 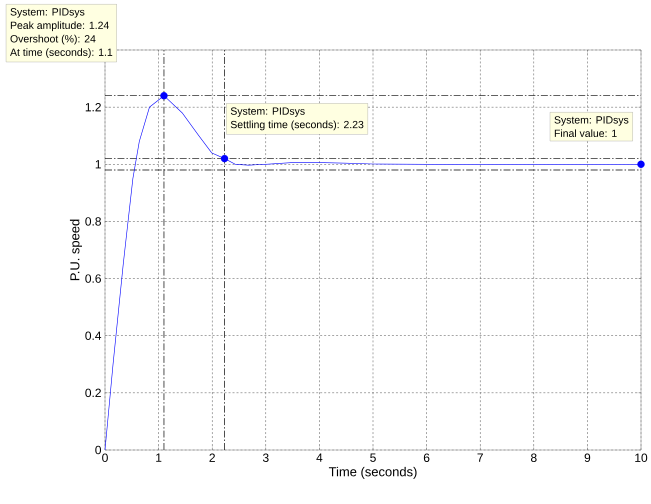 What do you see at coordinates (61, 53) in the screenshot?
I see `annotation: At time (seconds): 1.1` at bounding box center [61, 53].